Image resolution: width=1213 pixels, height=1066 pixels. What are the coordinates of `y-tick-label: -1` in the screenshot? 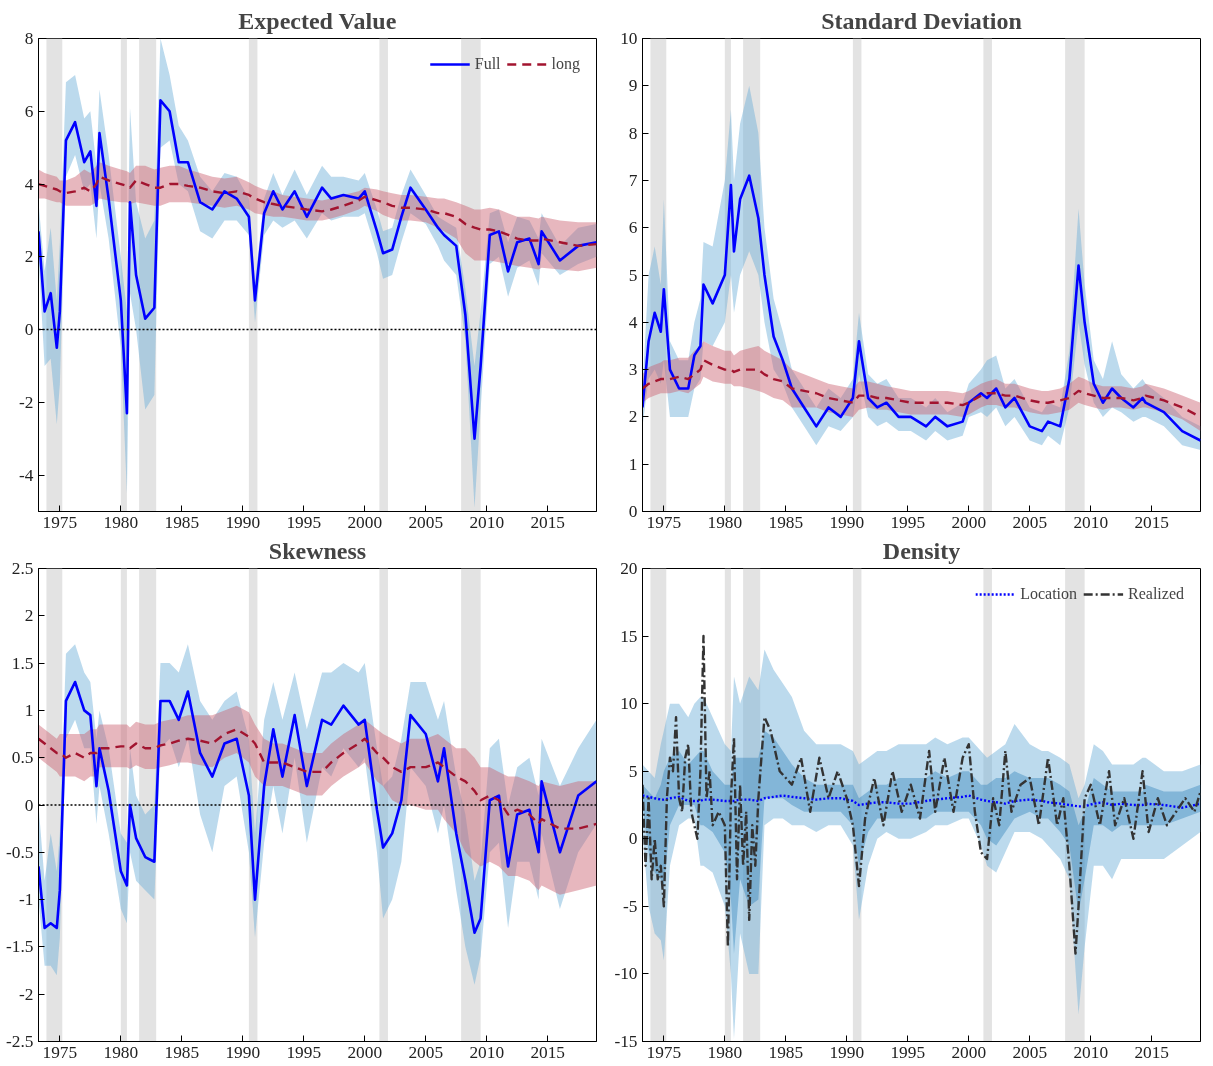 It's located at (26, 900).